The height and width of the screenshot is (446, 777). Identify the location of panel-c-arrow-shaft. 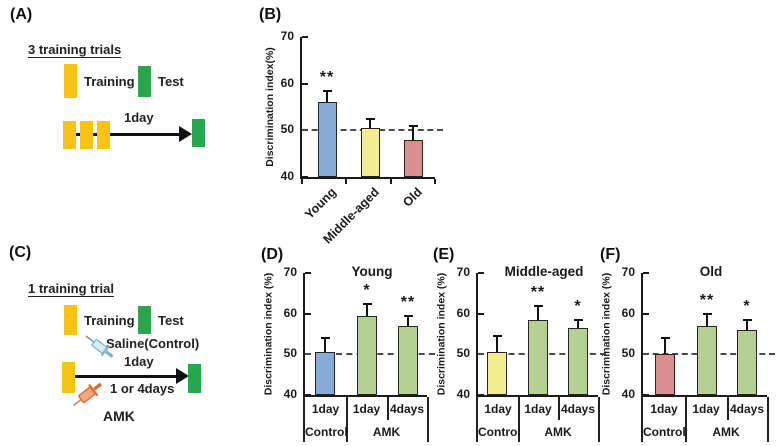
(126, 376).